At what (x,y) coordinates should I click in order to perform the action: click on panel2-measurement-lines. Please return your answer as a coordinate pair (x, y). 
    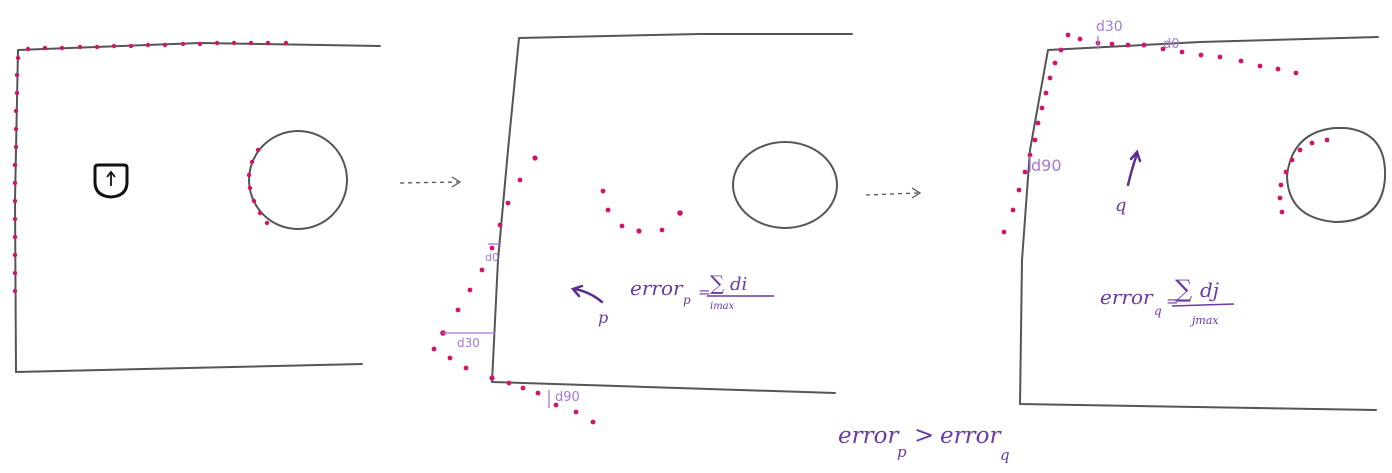
    Looking at the image, I should click on (496, 325).